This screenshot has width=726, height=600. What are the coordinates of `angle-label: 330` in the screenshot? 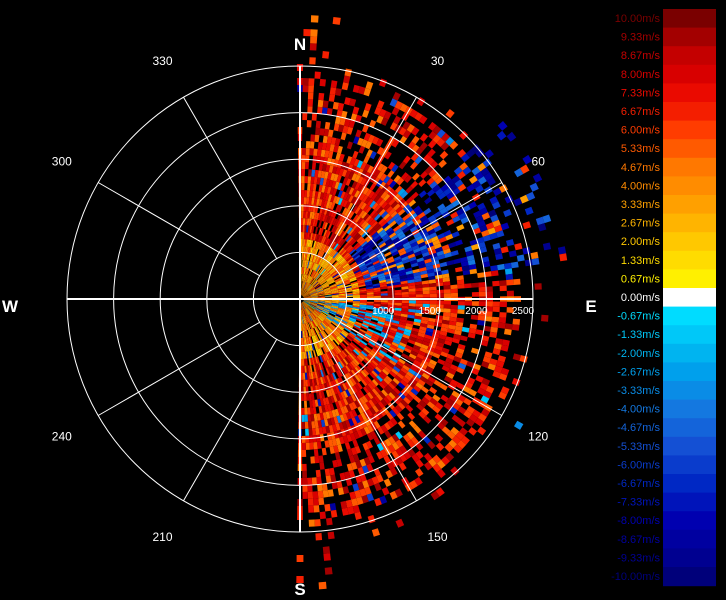 It's located at (162, 61).